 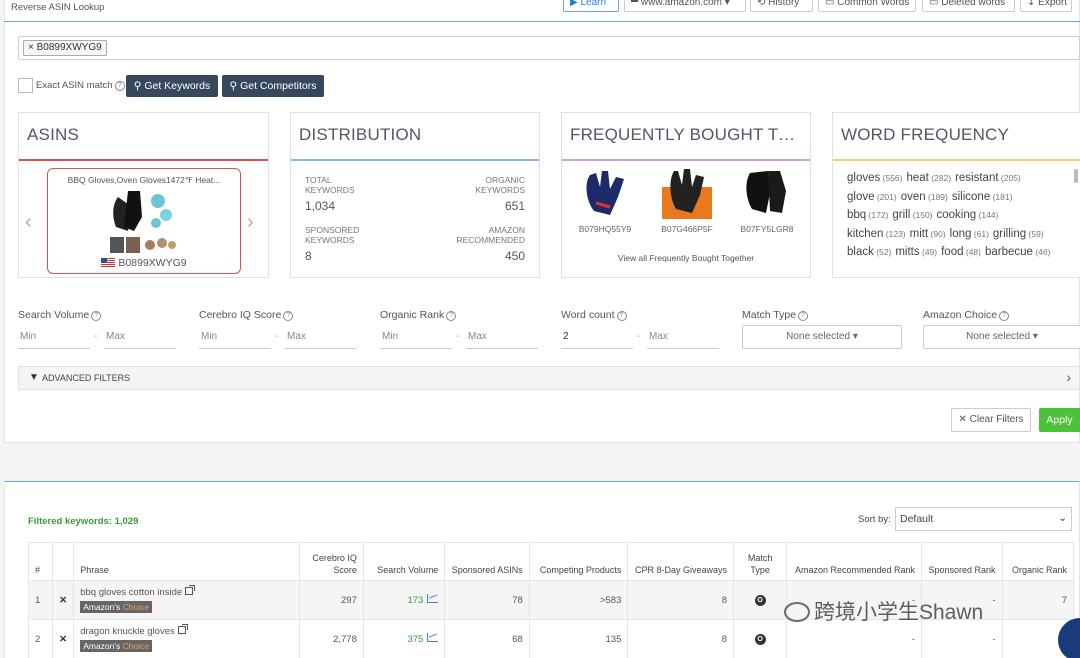 What do you see at coordinates (925, 134) in the screenshot?
I see `card-title: WORD FREQUENCY` at bounding box center [925, 134].